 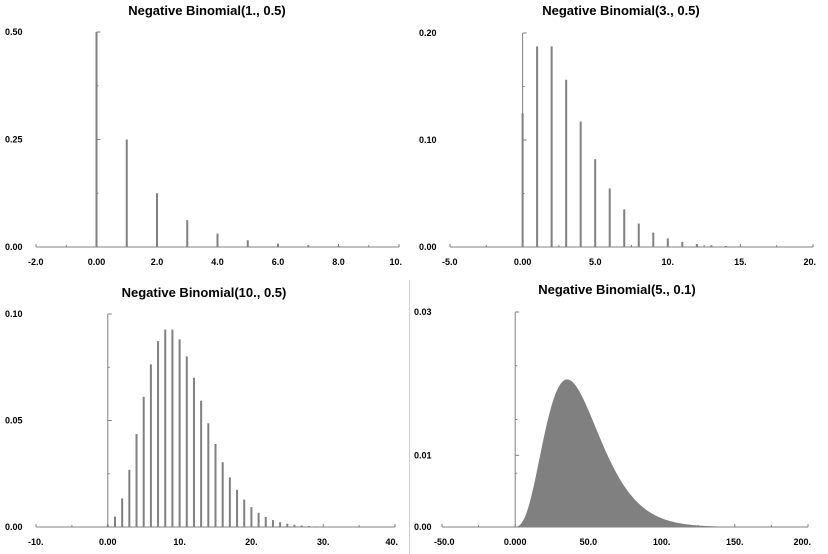 I want to click on chart-title: Negative Binomial(3., 0.5), so click(x=621, y=10).